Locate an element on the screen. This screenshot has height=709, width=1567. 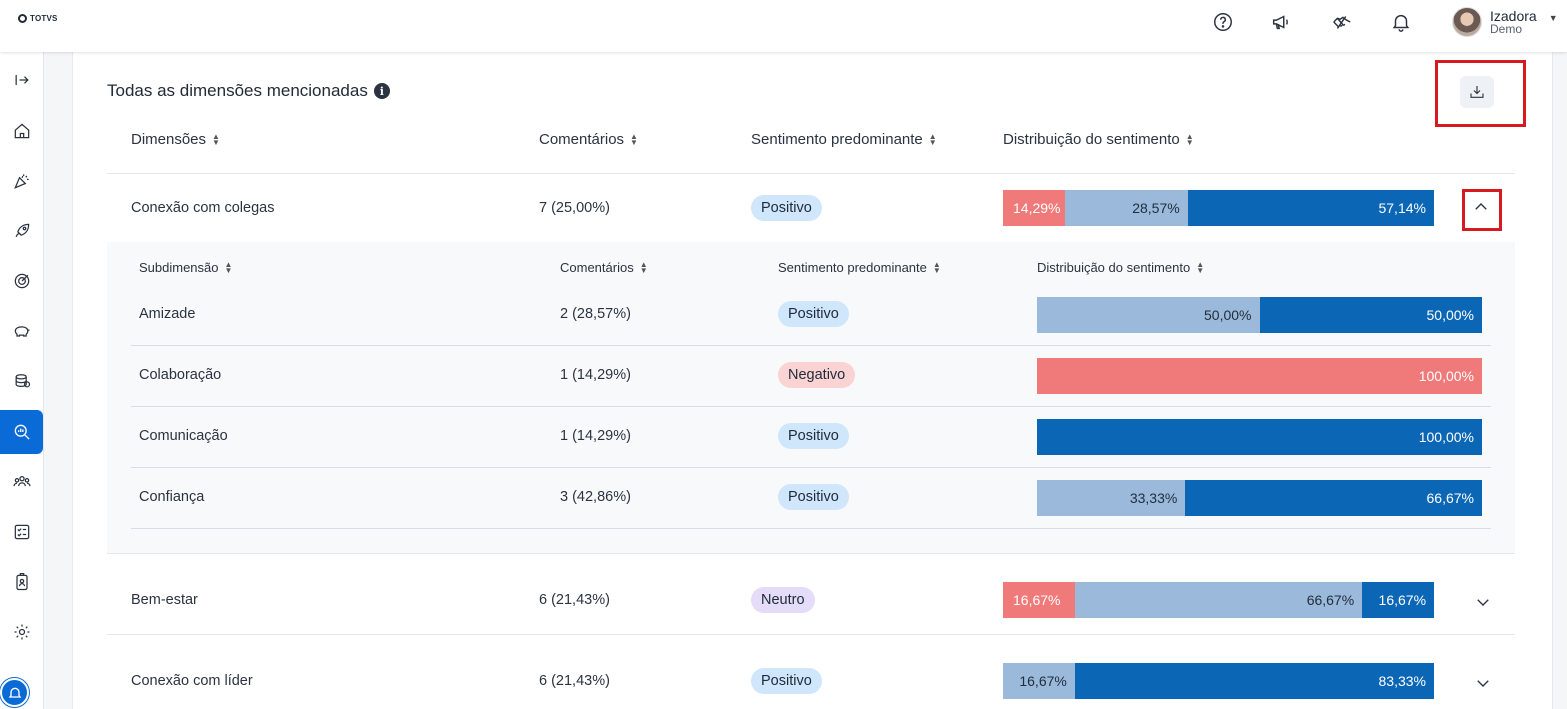
row-name: Conexão com colegas is located at coordinates (203, 208).